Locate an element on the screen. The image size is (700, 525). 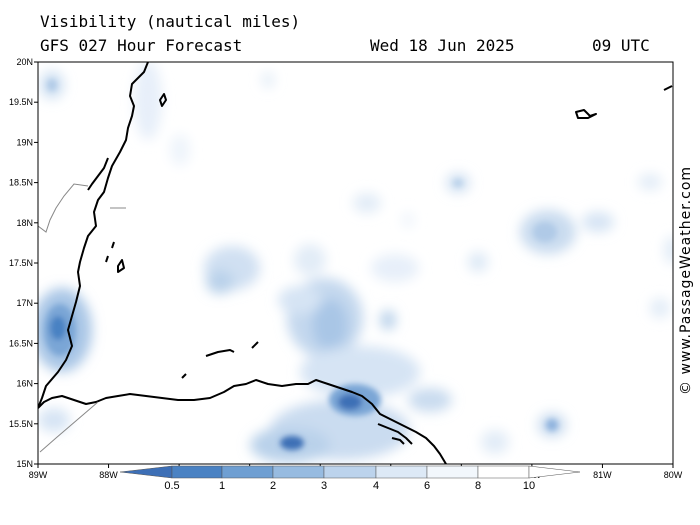
visibility-legend: 0.5 1 2 3 4 6 8 10 is located at coordinates (350, 478).